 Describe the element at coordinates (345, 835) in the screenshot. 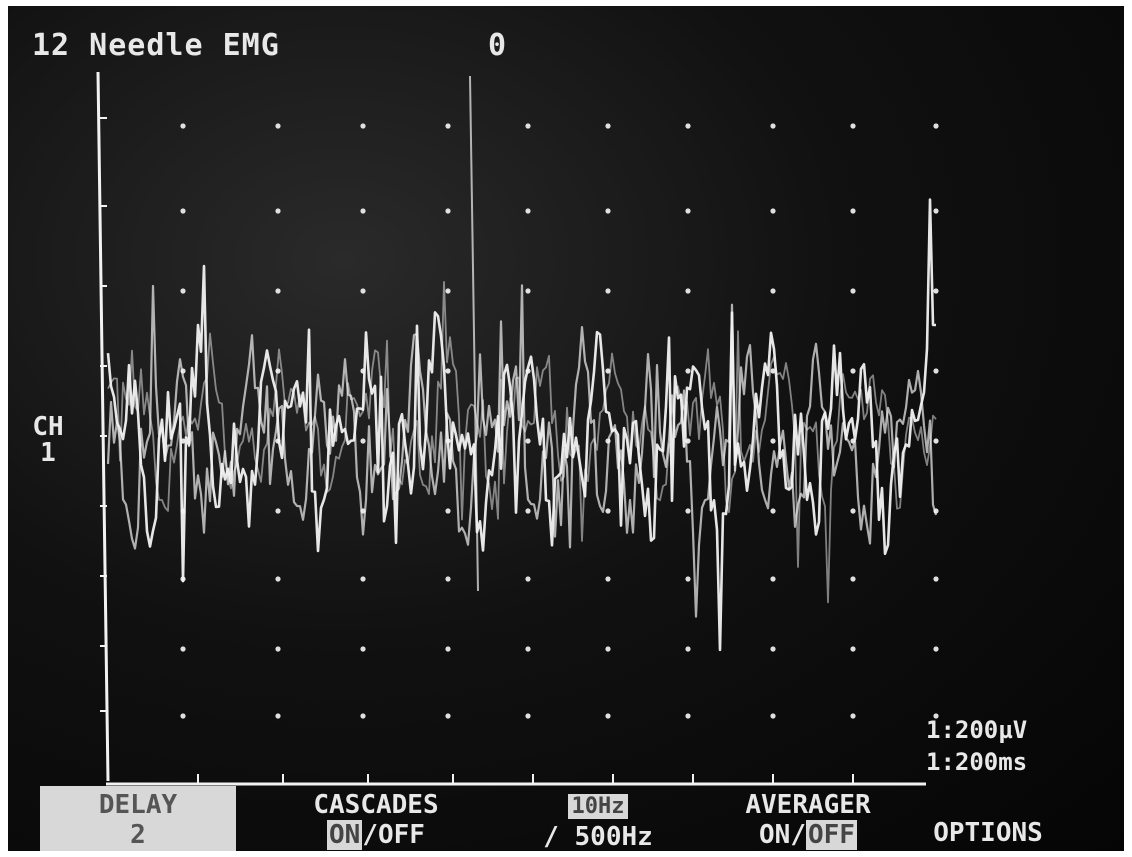

I see `cascades-on-option: ON` at that location.